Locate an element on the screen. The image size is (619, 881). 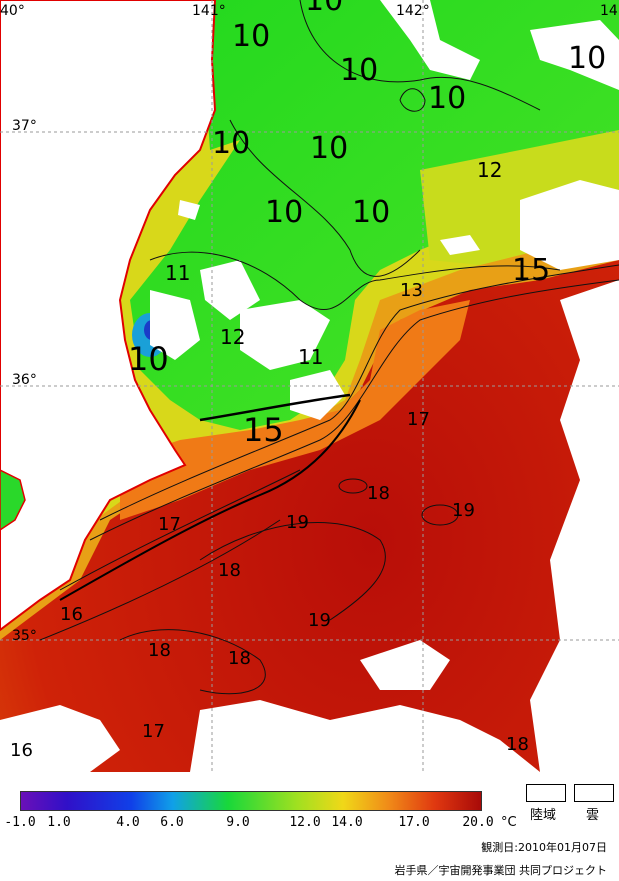
lon-label-143: 14 is located at coordinates (609, 11).